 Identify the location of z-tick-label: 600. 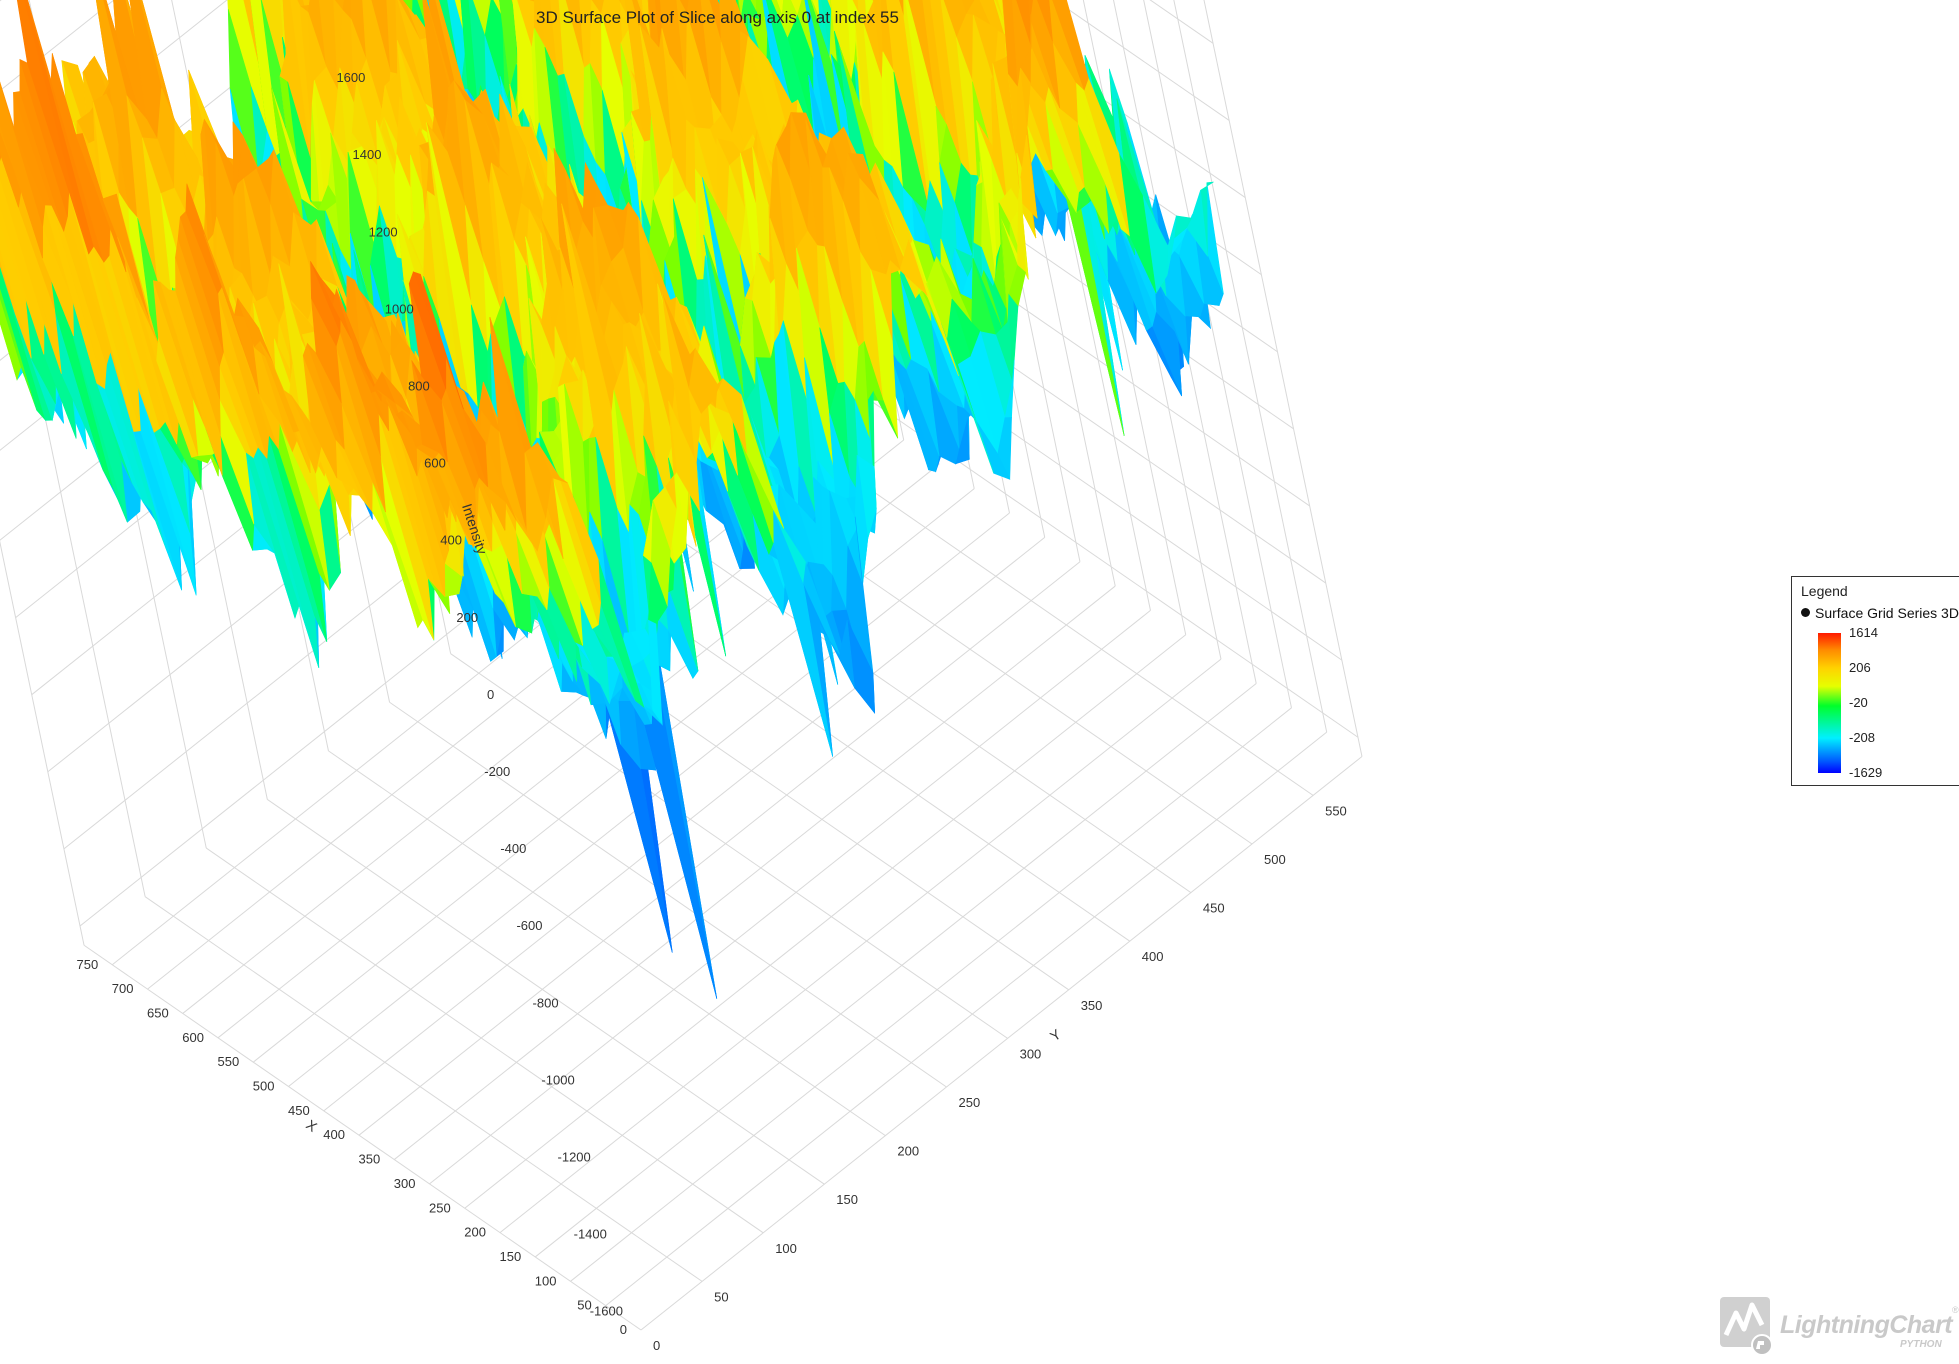
(435, 463).